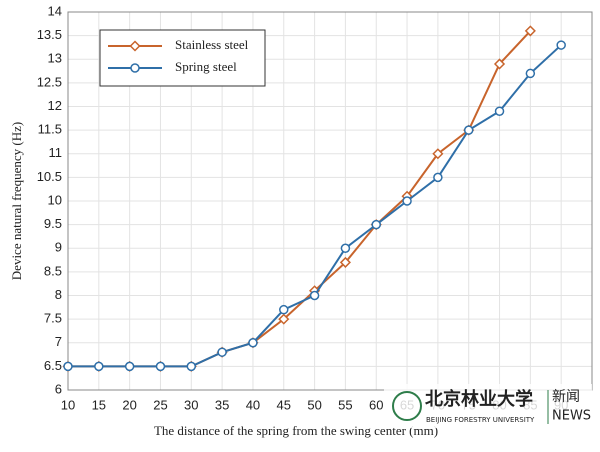  Describe the element at coordinates (50, 129) in the screenshot. I see `y-tick-label: 11.5` at that location.